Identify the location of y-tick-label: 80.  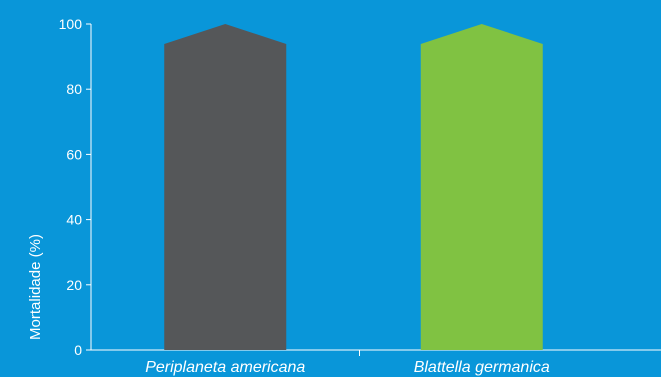
(74, 89).